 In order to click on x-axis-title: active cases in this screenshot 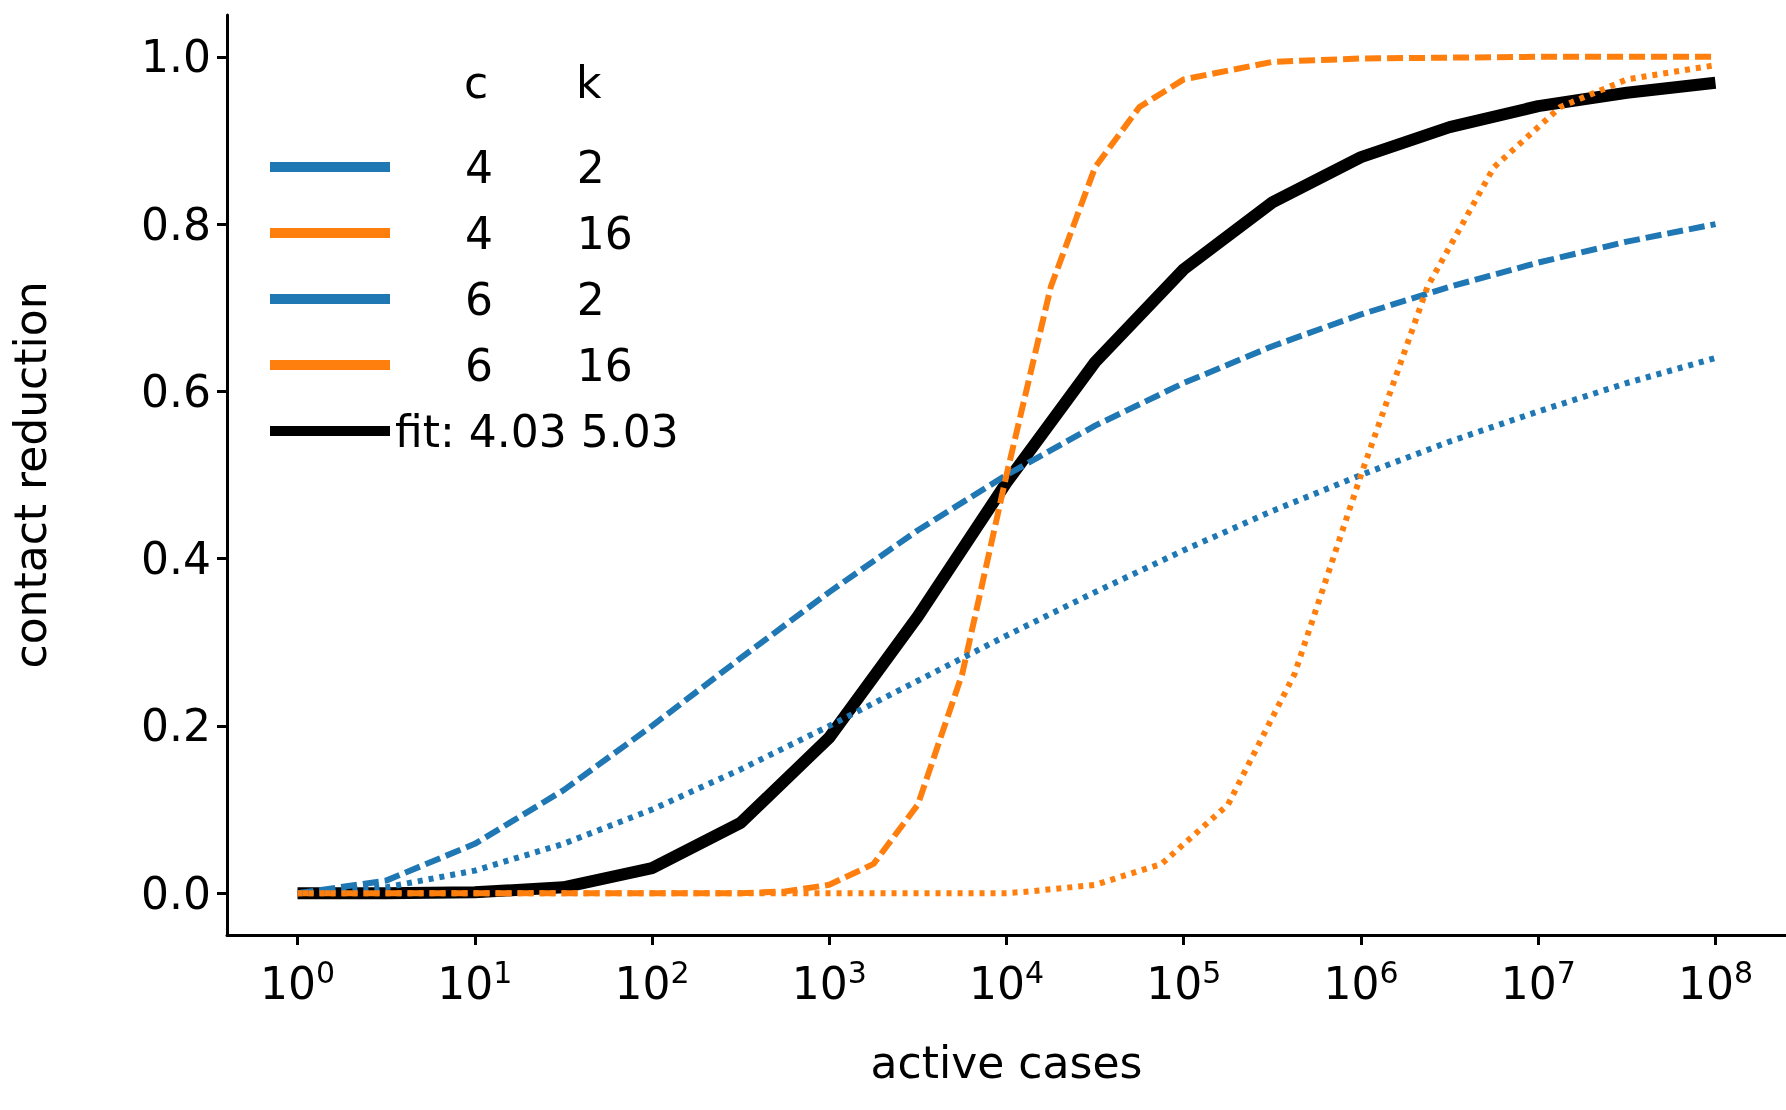, I will do `click(1006, 1062)`.